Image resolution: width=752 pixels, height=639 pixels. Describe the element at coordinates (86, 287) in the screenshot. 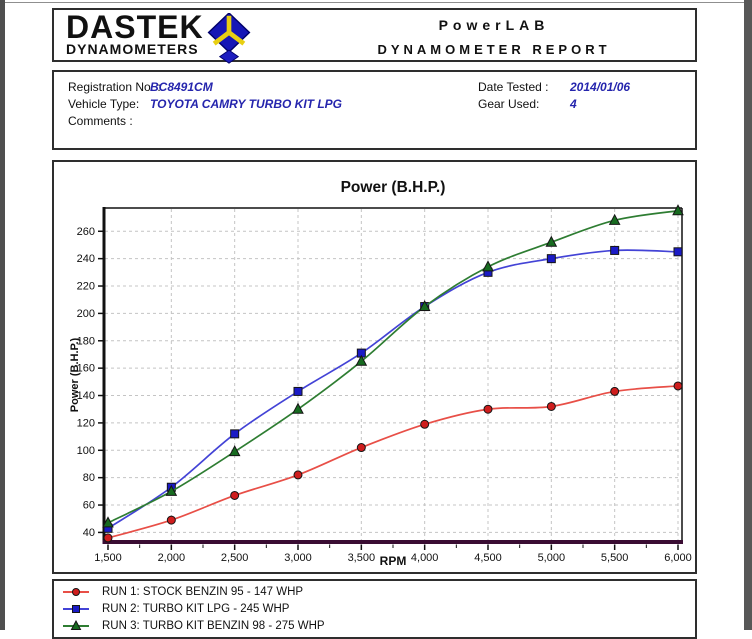

I see `svg-text: 220` at that location.